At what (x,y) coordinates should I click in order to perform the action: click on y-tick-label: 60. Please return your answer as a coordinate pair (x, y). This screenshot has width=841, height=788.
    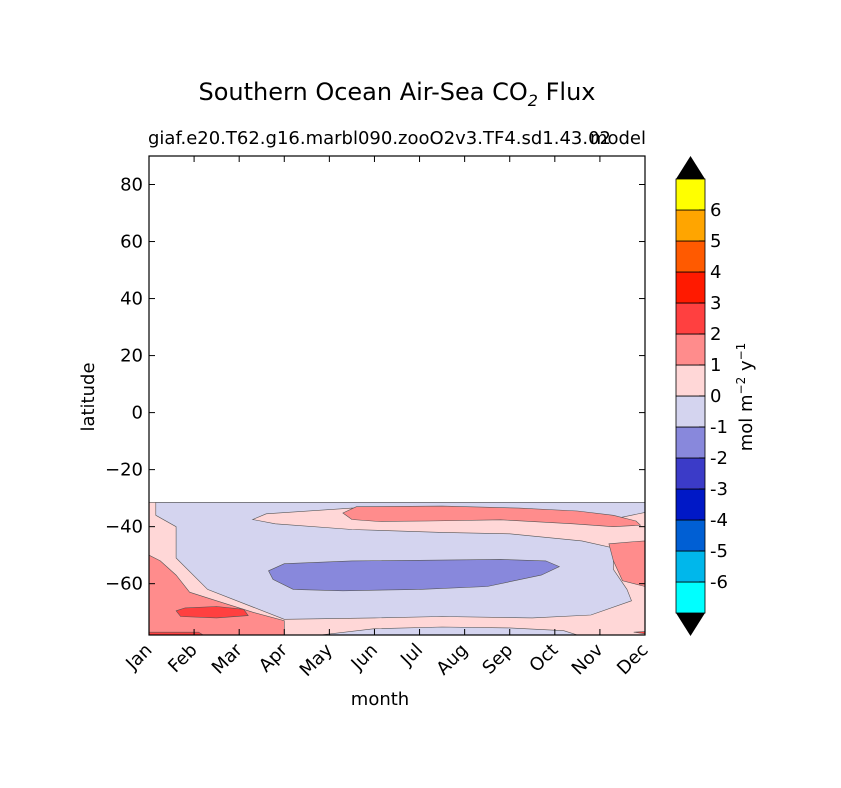
    Looking at the image, I should click on (131, 242).